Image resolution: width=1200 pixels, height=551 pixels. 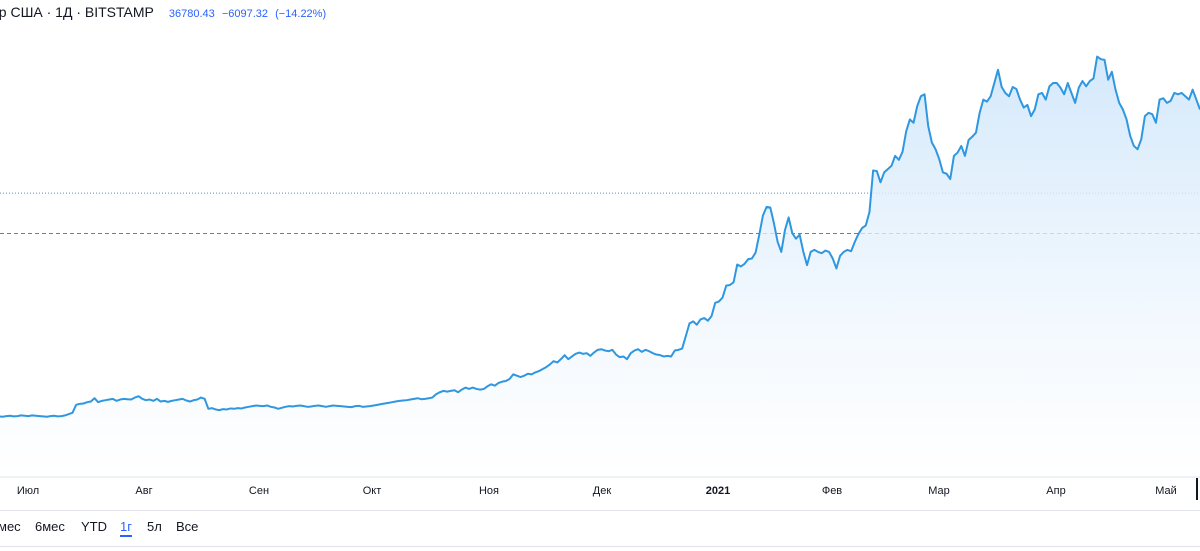 What do you see at coordinates (939, 491) in the screenshot?
I see `x-tick-label: Мар` at bounding box center [939, 491].